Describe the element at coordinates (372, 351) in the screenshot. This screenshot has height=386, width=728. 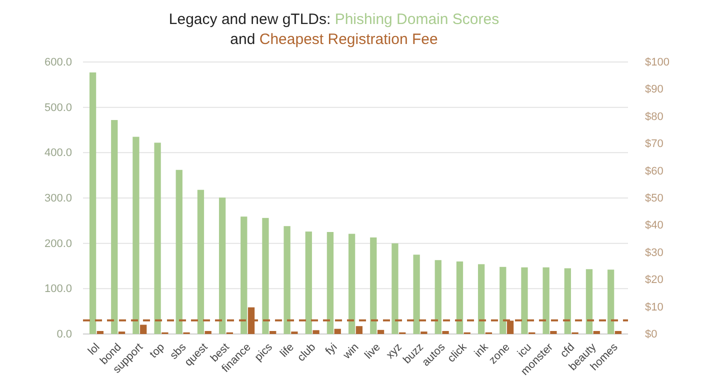
I see `x-tick-label: live` at that location.